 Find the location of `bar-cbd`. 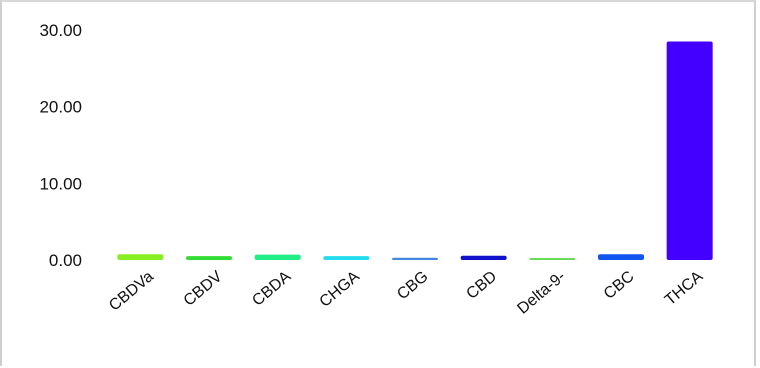

bar-cbd is located at coordinates (483, 257).